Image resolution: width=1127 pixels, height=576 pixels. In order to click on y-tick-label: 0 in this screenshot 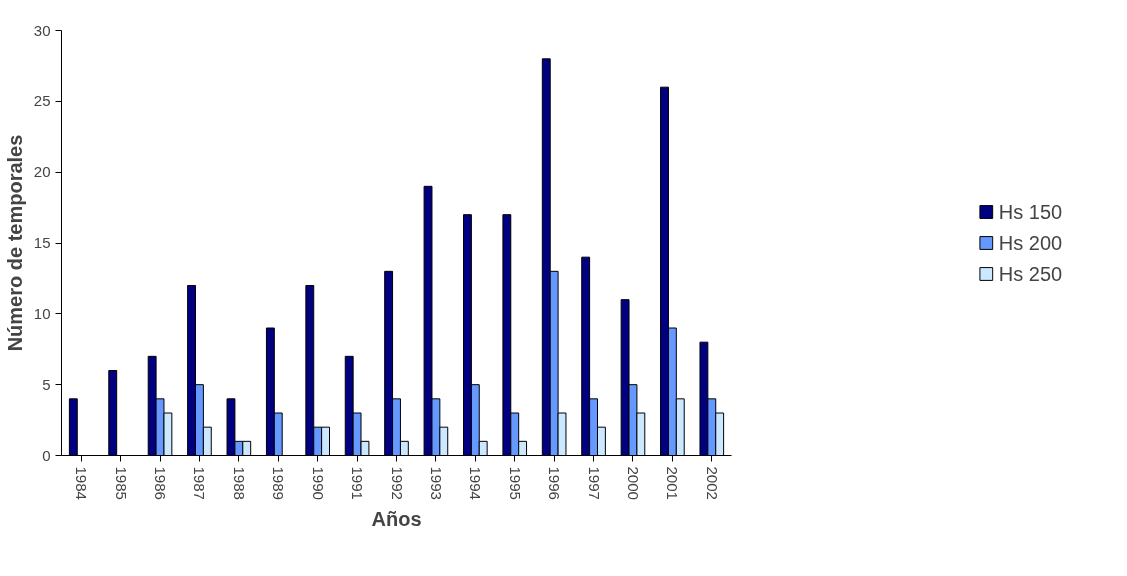, I will do `click(46, 455)`.